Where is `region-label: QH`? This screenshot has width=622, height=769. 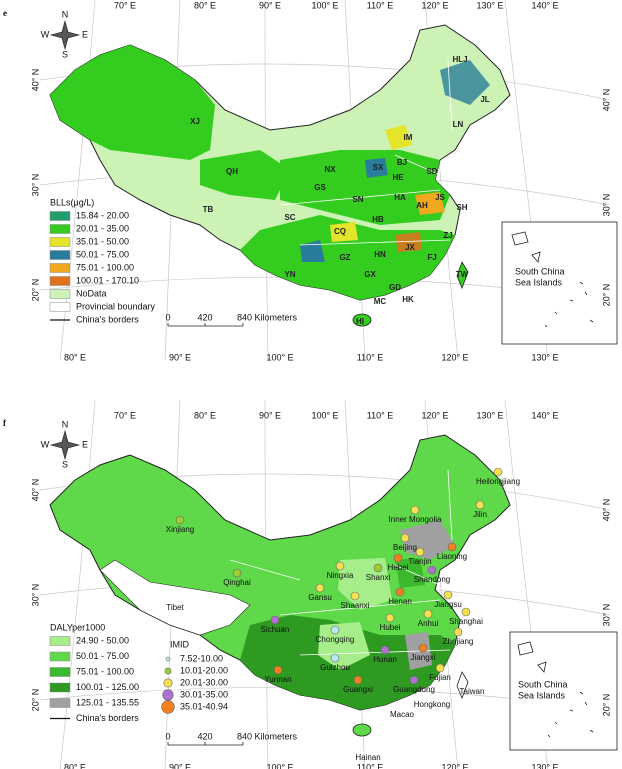
region-label: QH is located at coordinates (232, 171).